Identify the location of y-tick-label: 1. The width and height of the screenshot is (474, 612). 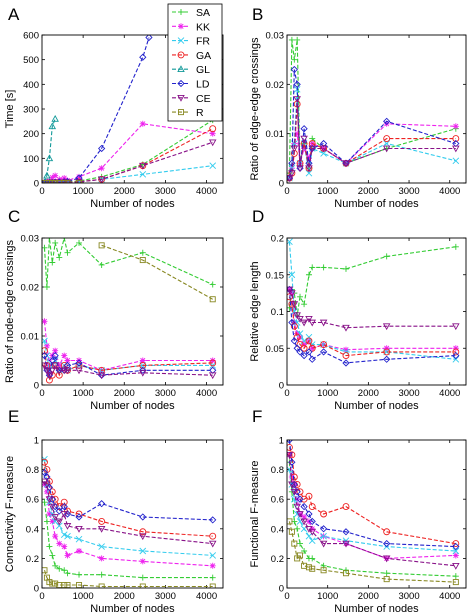
(36, 441).